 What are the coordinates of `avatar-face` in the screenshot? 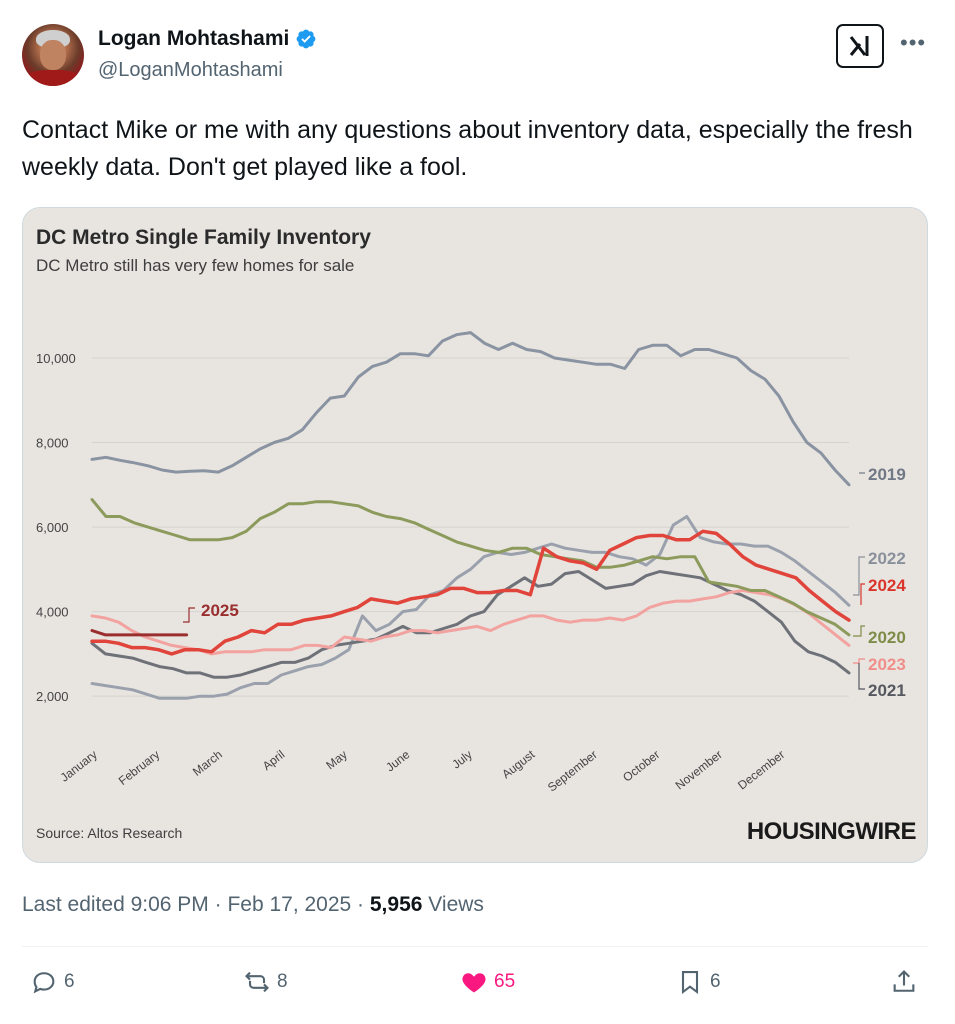 It's located at (53, 55).